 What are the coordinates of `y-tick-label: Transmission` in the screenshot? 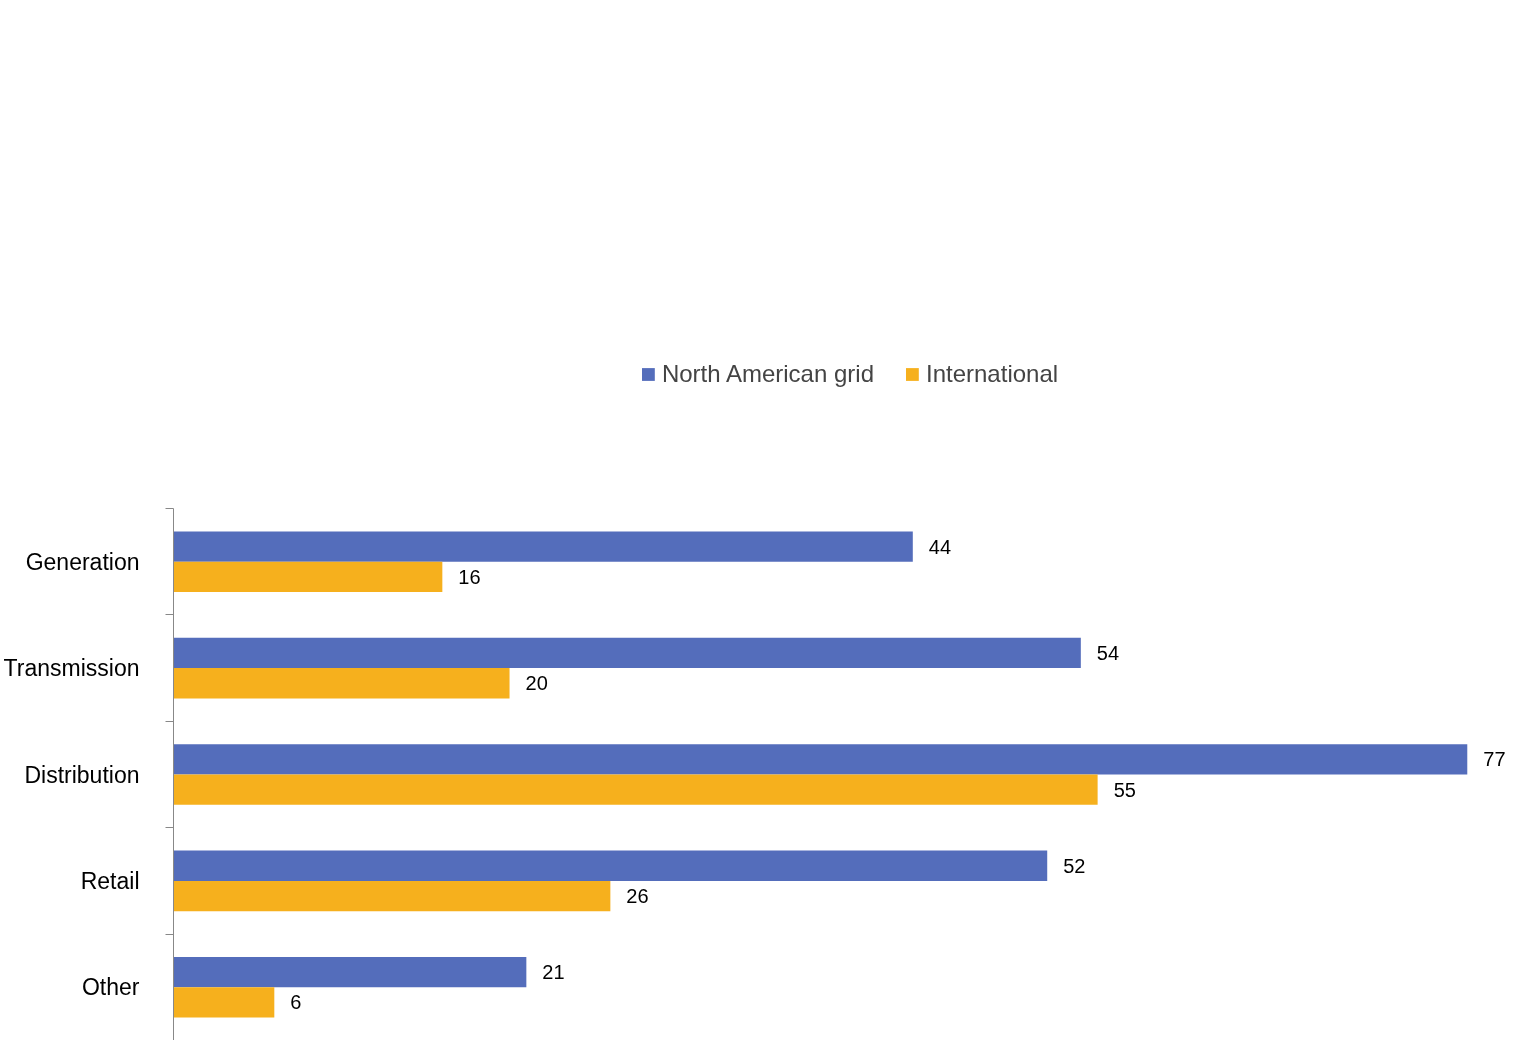 It's located at (71, 668).